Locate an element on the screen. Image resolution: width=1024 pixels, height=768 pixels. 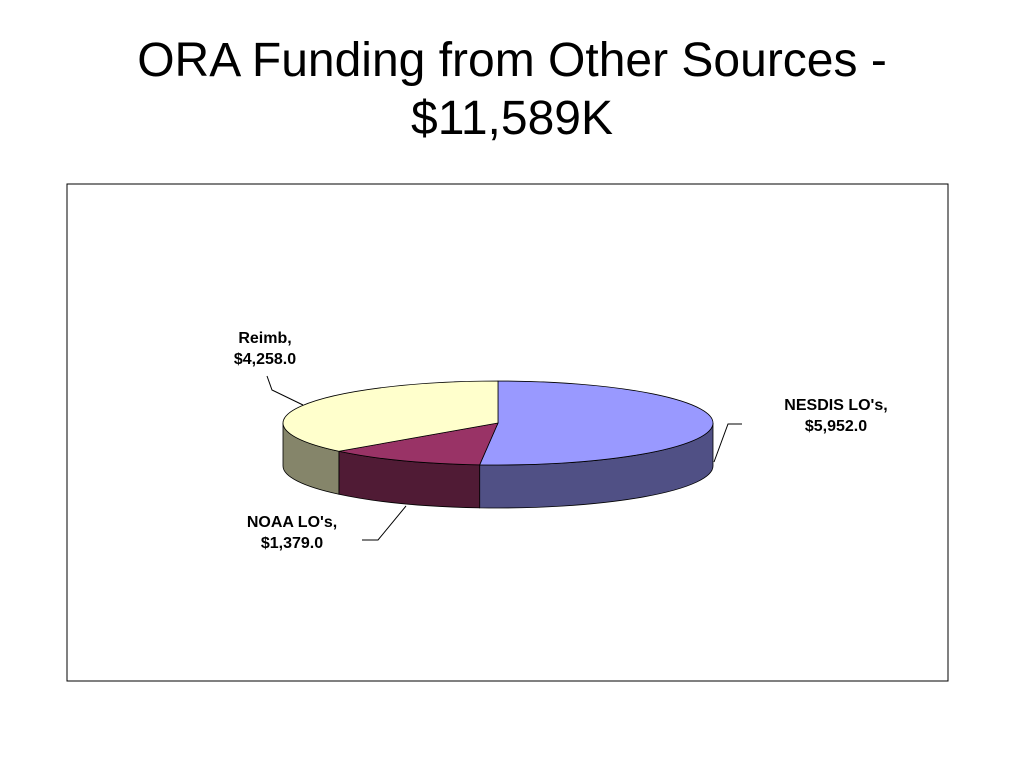
data-label: Reimb, $4,258.0 is located at coordinates (265, 349).